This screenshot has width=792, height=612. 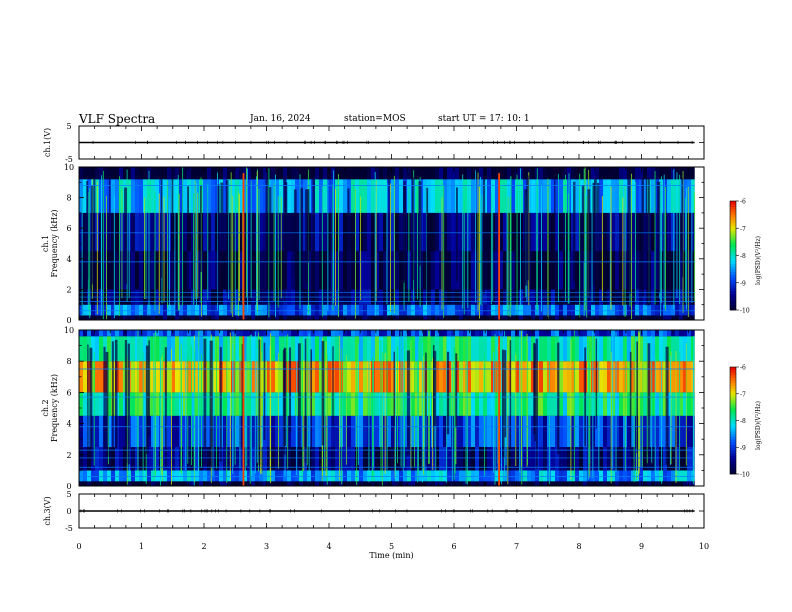 What do you see at coordinates (311, 408) in the screenshot?
I see `ch2-spectrogram-gap` at bounding box center [311, 408].